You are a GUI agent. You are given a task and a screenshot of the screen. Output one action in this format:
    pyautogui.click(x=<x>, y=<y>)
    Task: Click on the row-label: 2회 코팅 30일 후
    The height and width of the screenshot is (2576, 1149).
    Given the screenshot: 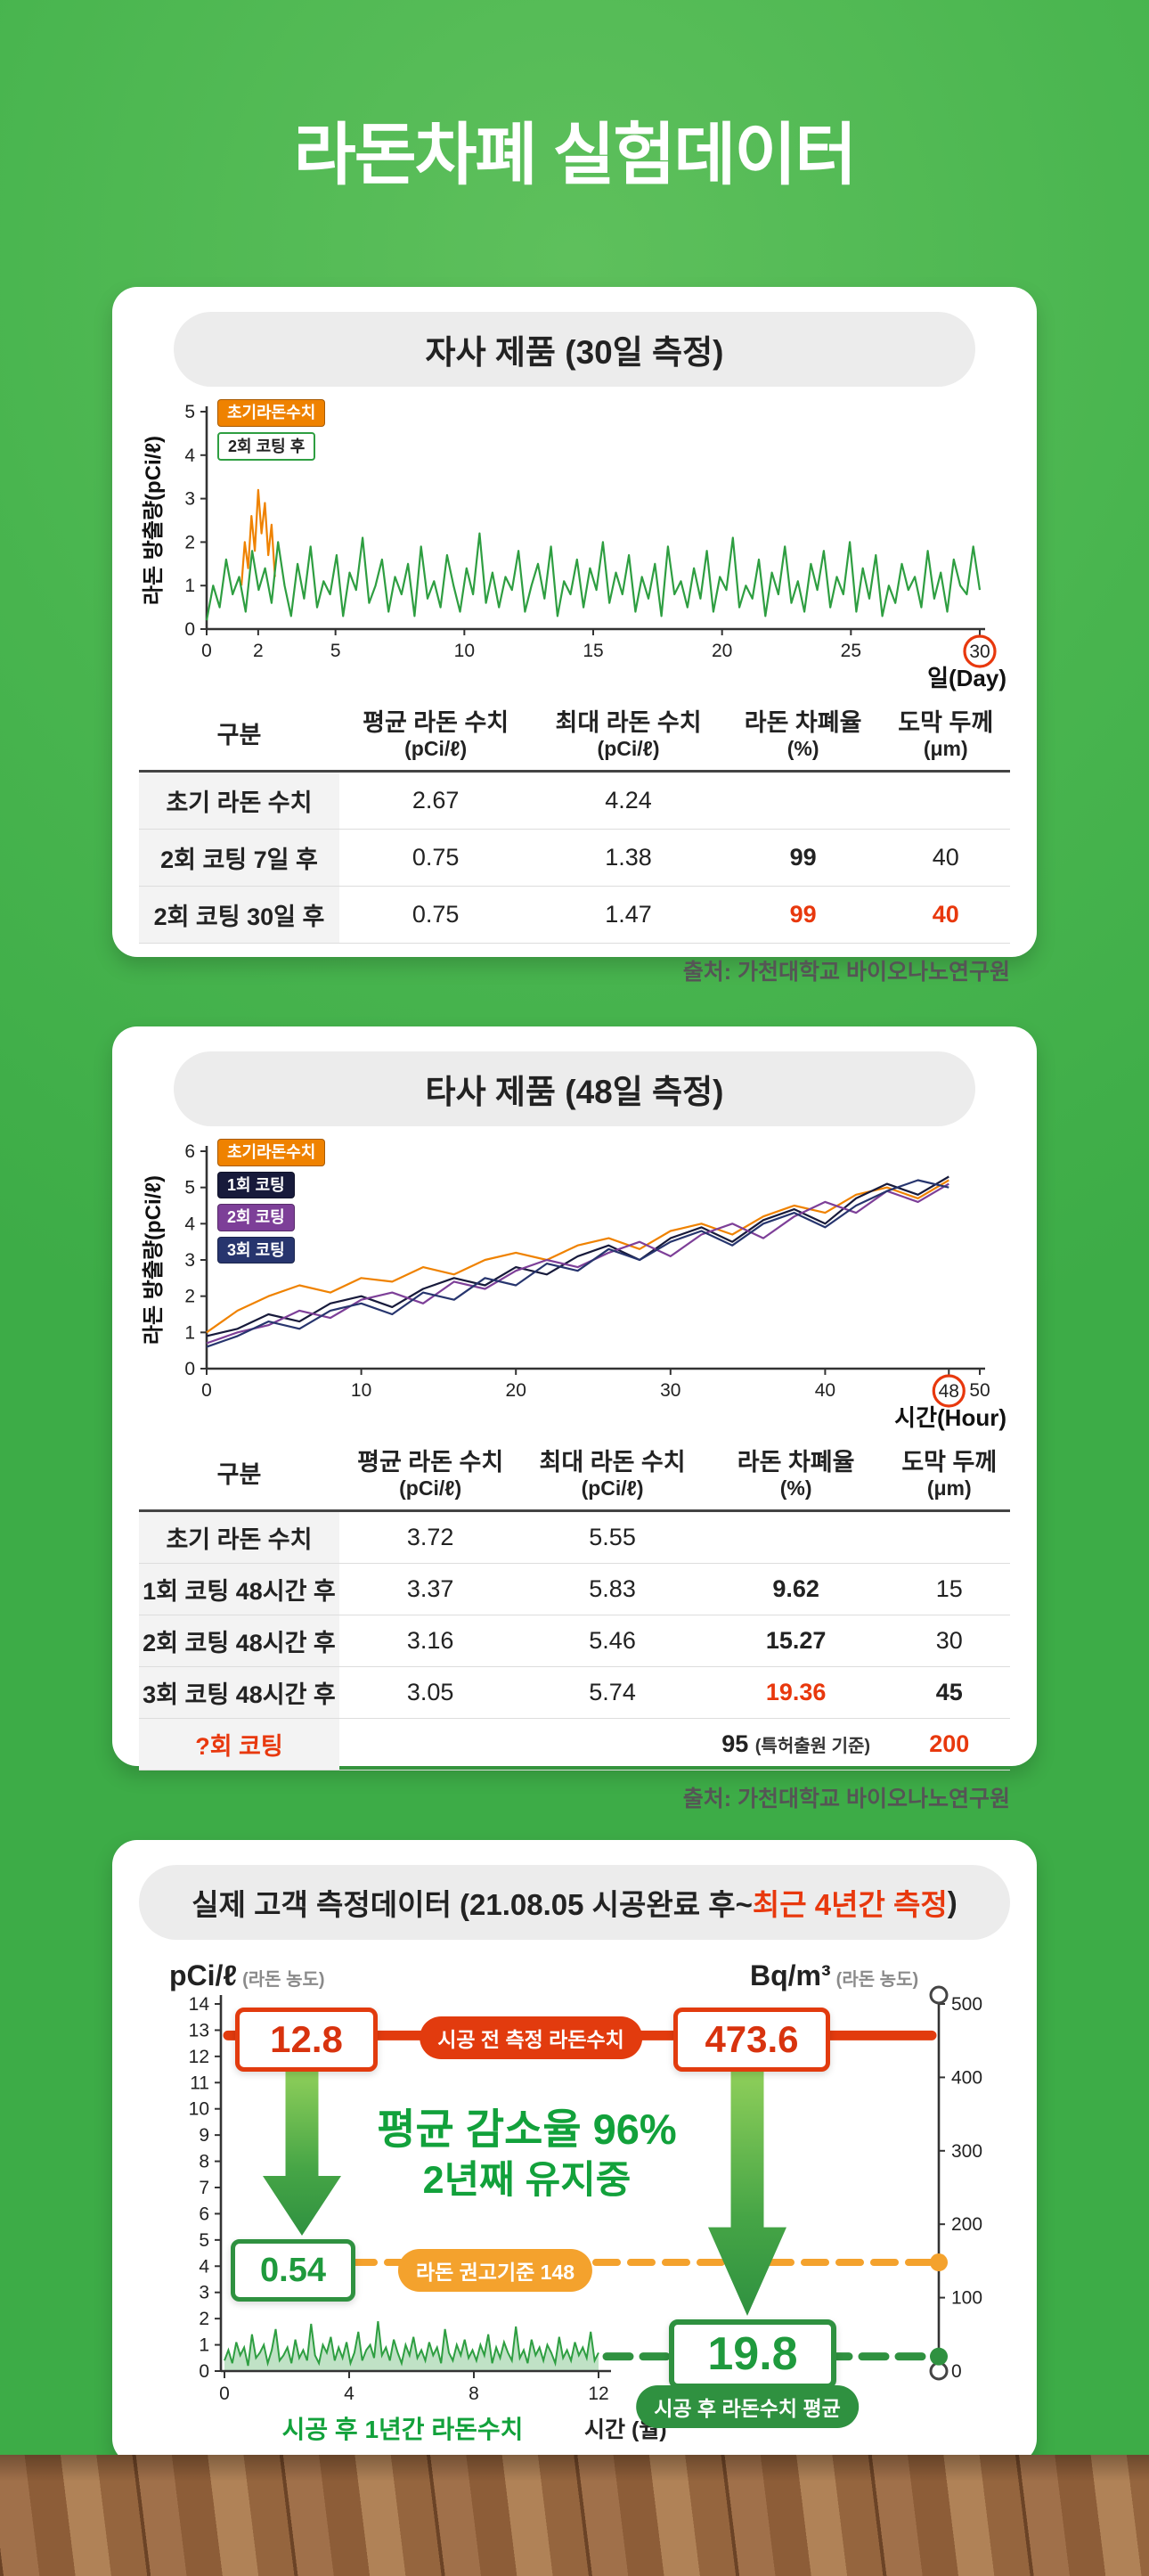 What is the action you would take?
    pyautogui.click(x=239, y=915)
    